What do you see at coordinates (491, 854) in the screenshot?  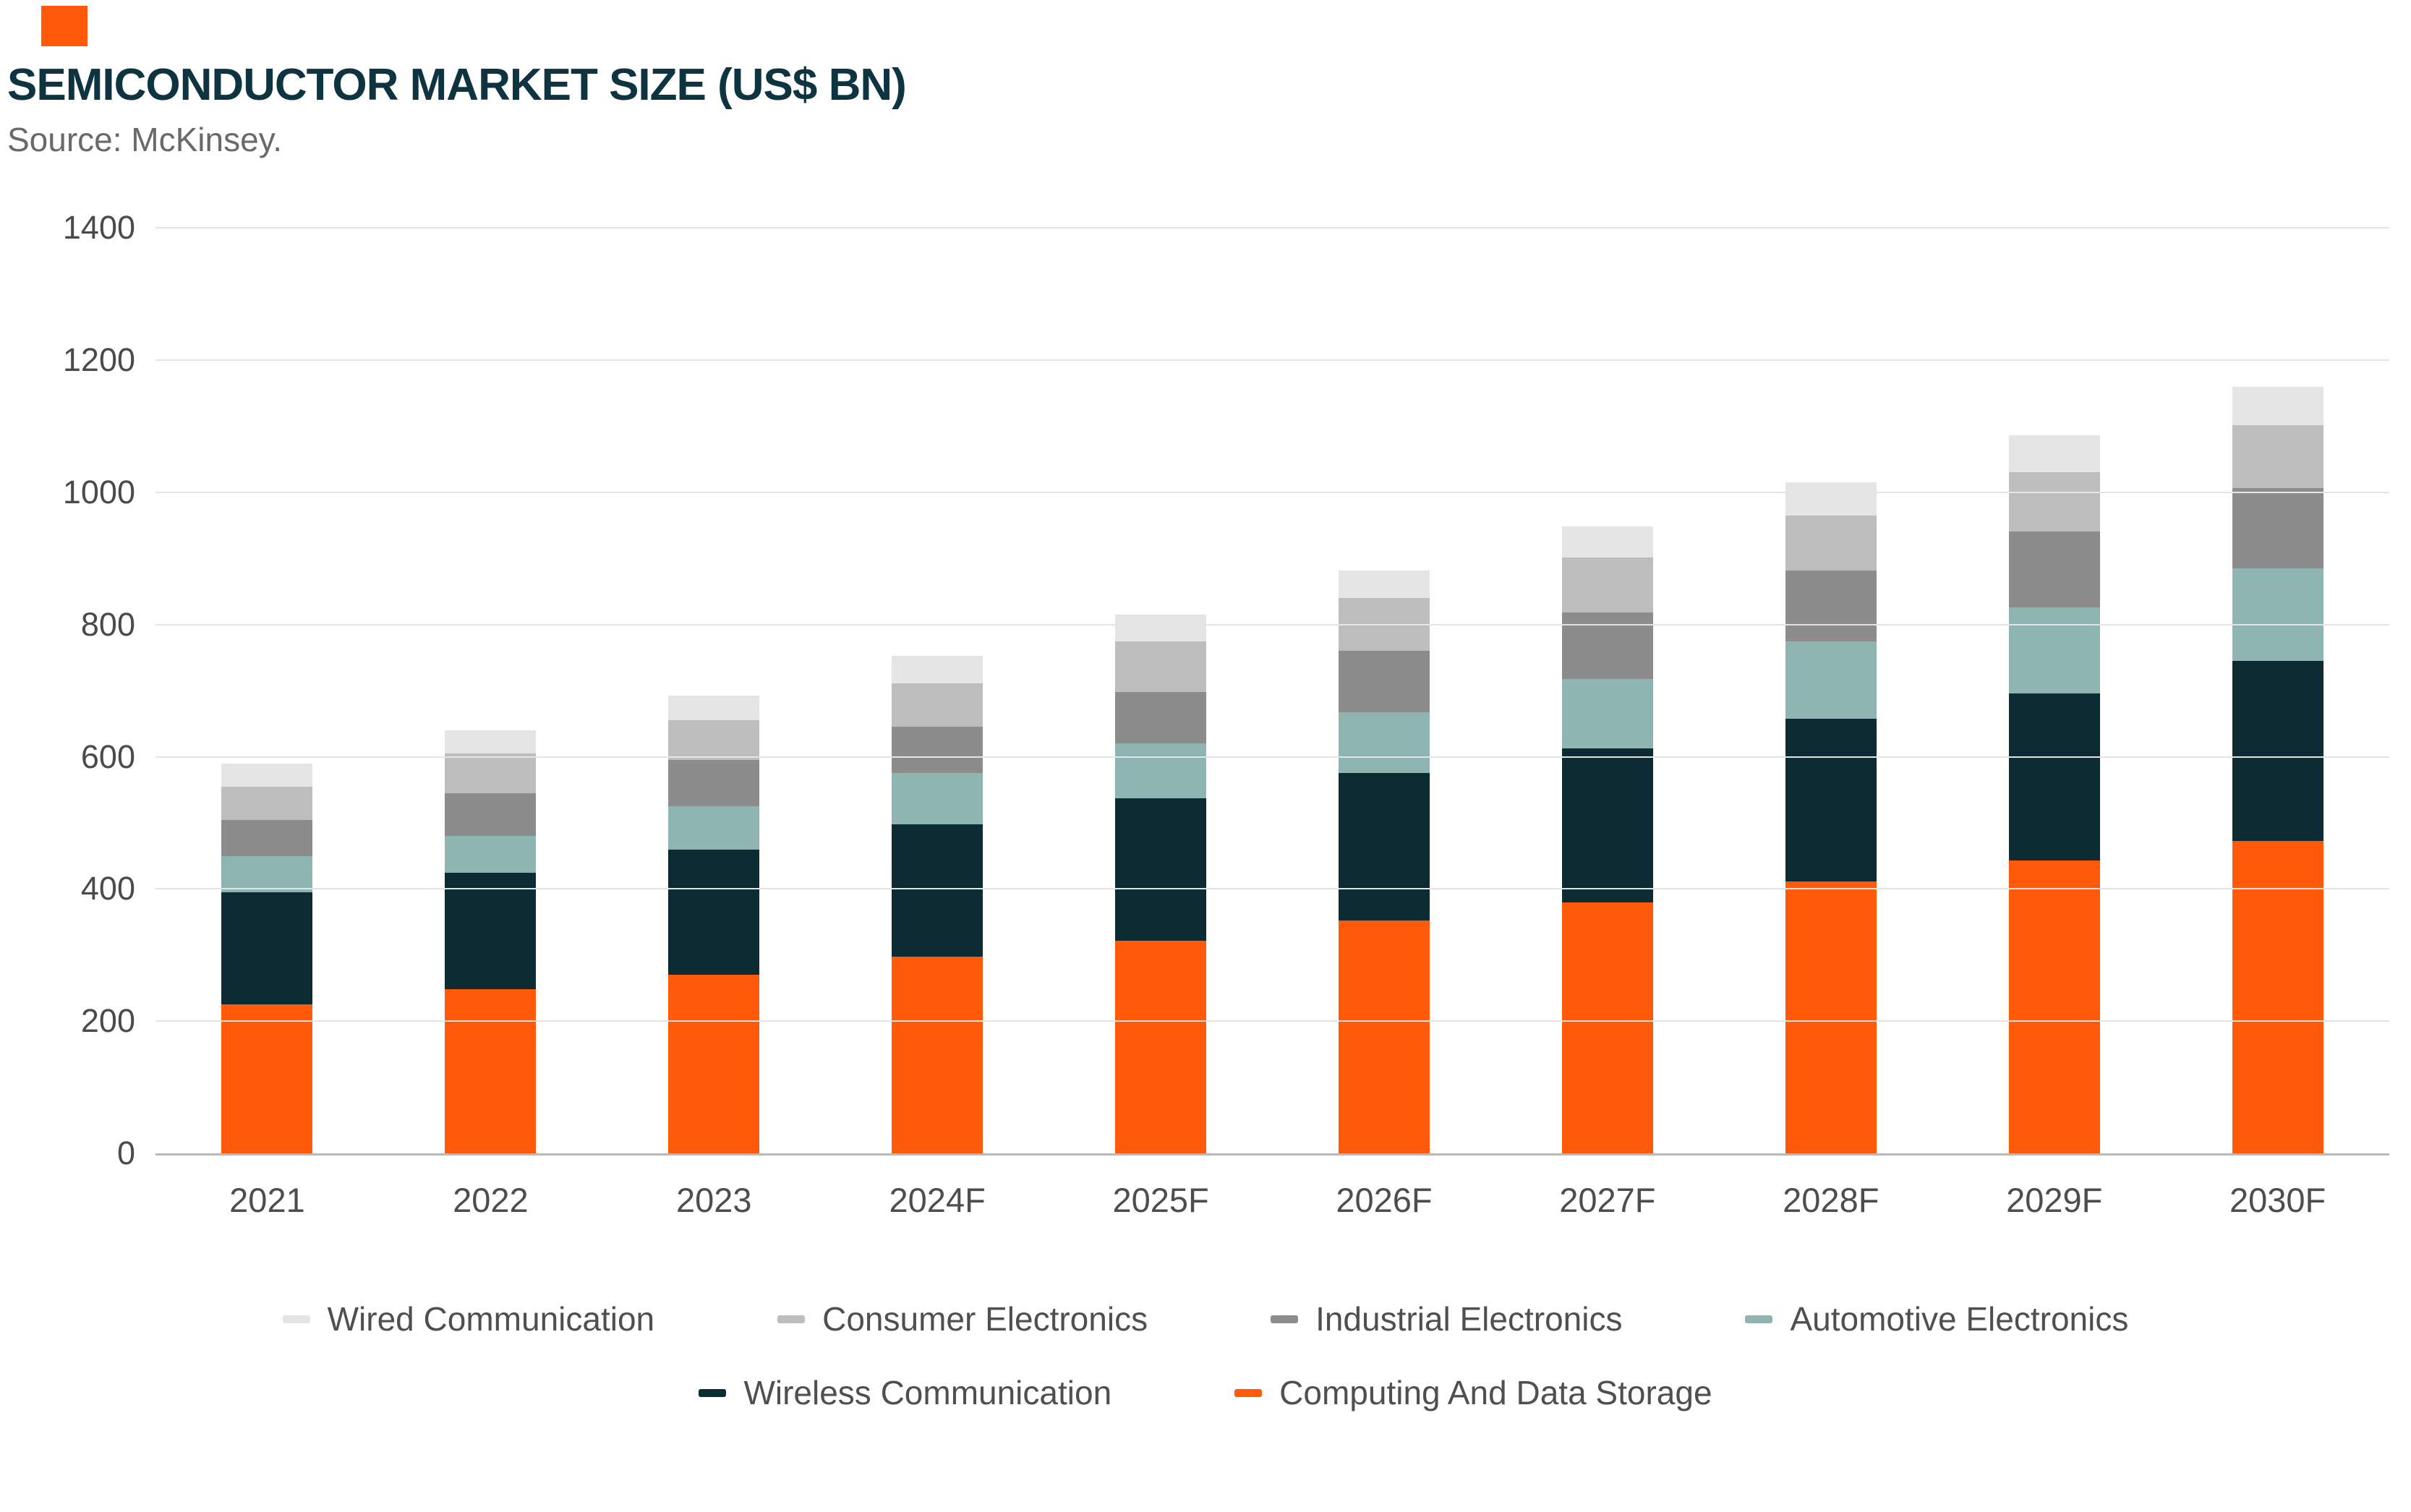 I see `segment-2022-automotive-electronics` at bounding box center [491, 854].